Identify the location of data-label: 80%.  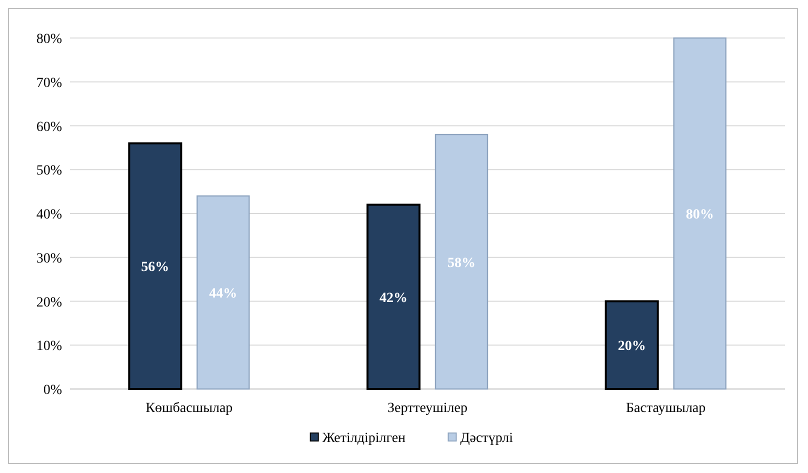
(700, 215).